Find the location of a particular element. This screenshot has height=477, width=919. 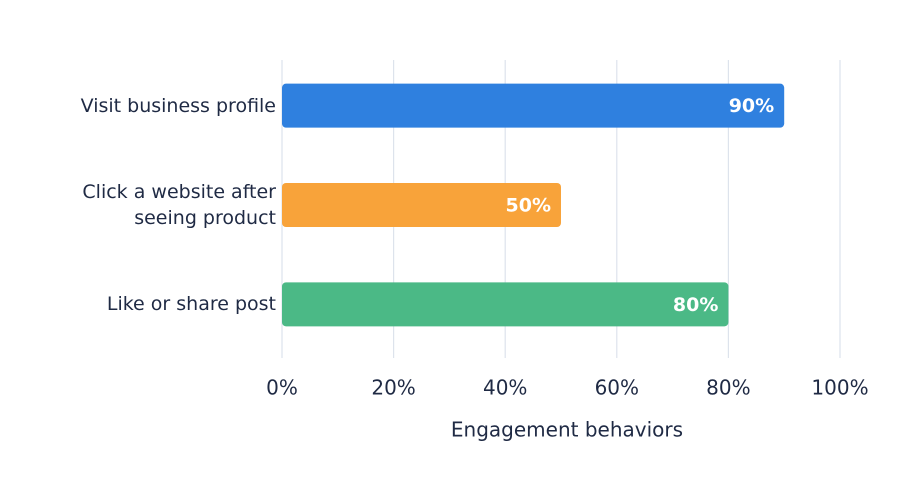

x-tick-label: 40% is located at coordinates (505, 388).